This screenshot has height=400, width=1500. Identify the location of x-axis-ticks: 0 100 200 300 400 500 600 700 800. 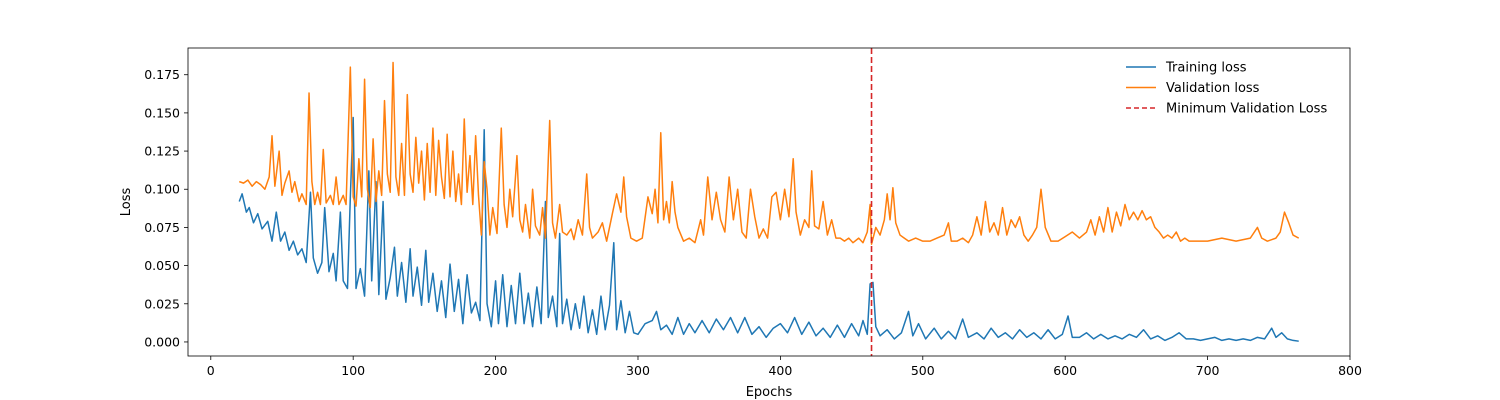
(784, 367).